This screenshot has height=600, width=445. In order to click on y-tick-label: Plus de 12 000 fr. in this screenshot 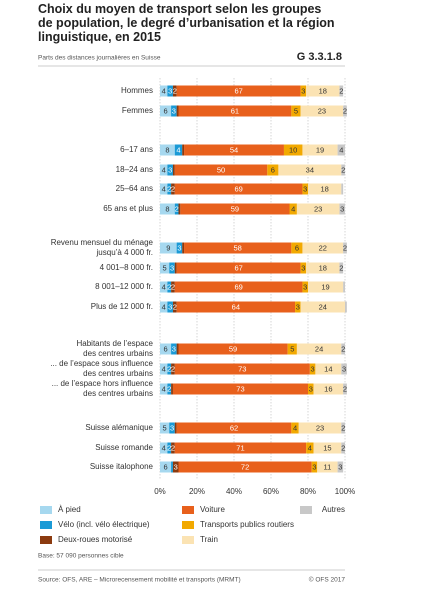, I will do `click(122, 306)`.